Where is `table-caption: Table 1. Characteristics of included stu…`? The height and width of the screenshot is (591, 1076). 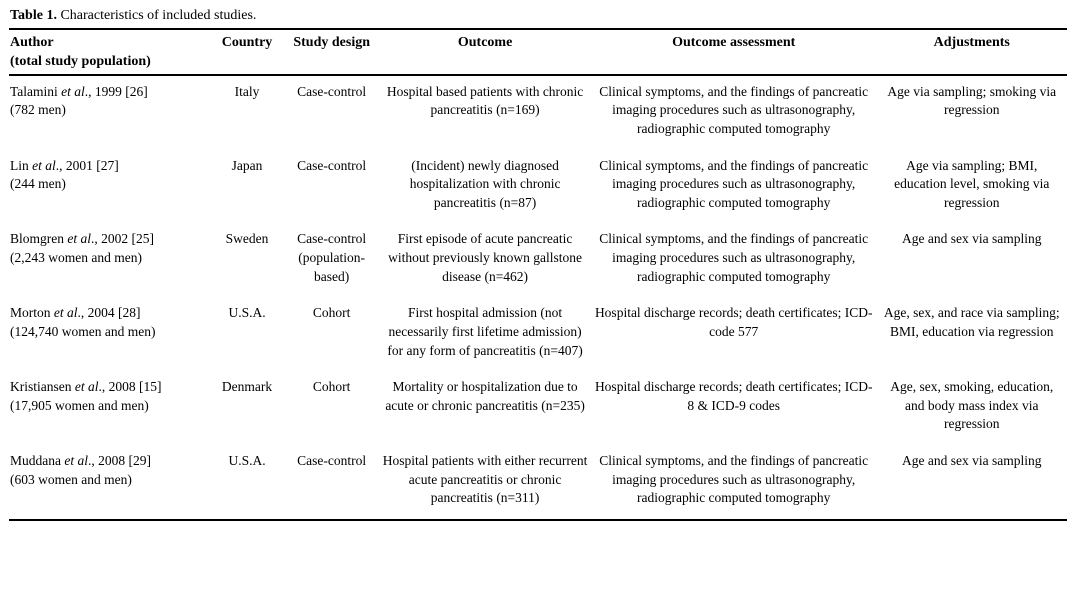 table-caption: Table 1. Characteristics of included stu… is located at coordinates (538, 18).